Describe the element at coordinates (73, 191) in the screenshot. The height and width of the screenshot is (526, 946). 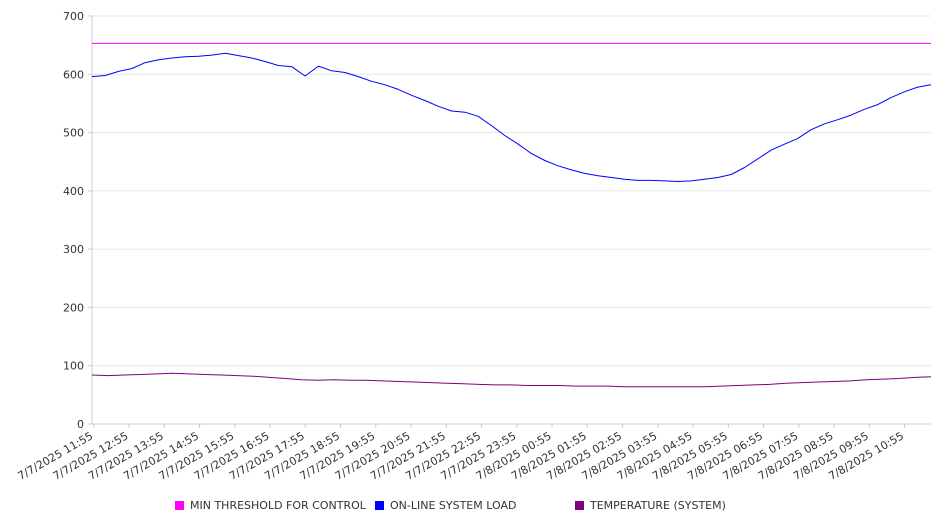
I see `y-tick-label: 400` at that location.